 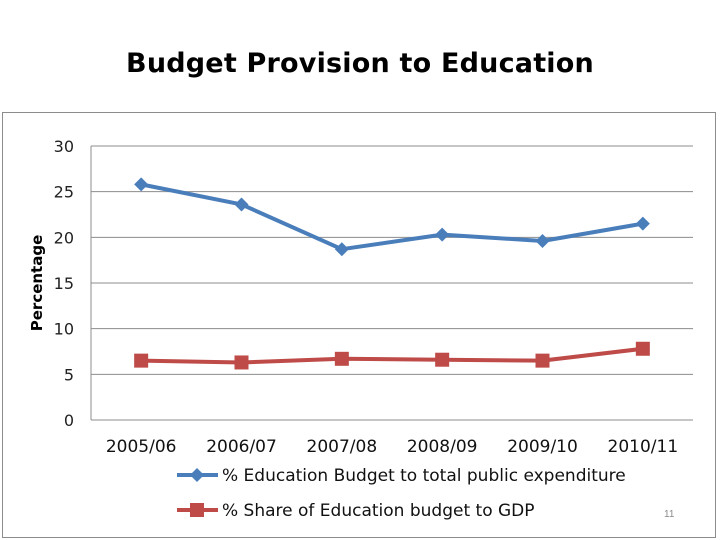 What do you see at coordinates (360, 63) in the screenshot?
I see `slide-title: Budget Provision to Education` at bounding box center [360, 63].